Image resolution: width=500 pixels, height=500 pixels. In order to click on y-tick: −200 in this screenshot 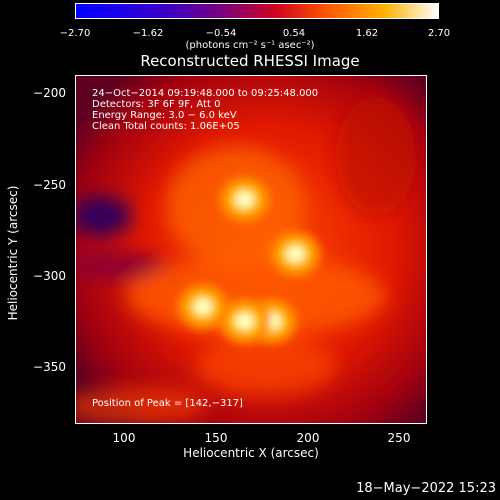, I will do `click(49, 93)`.